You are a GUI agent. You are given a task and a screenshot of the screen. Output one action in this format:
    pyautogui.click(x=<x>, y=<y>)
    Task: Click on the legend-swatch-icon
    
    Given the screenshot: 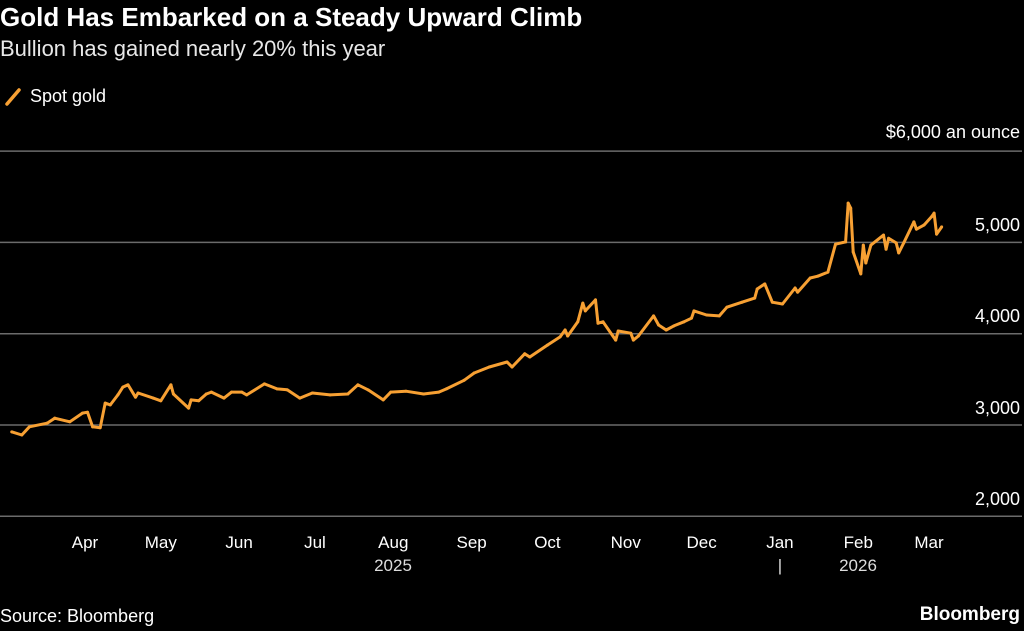 What is the action you would take?
    pyautogui.click(x=13, y=96)
    